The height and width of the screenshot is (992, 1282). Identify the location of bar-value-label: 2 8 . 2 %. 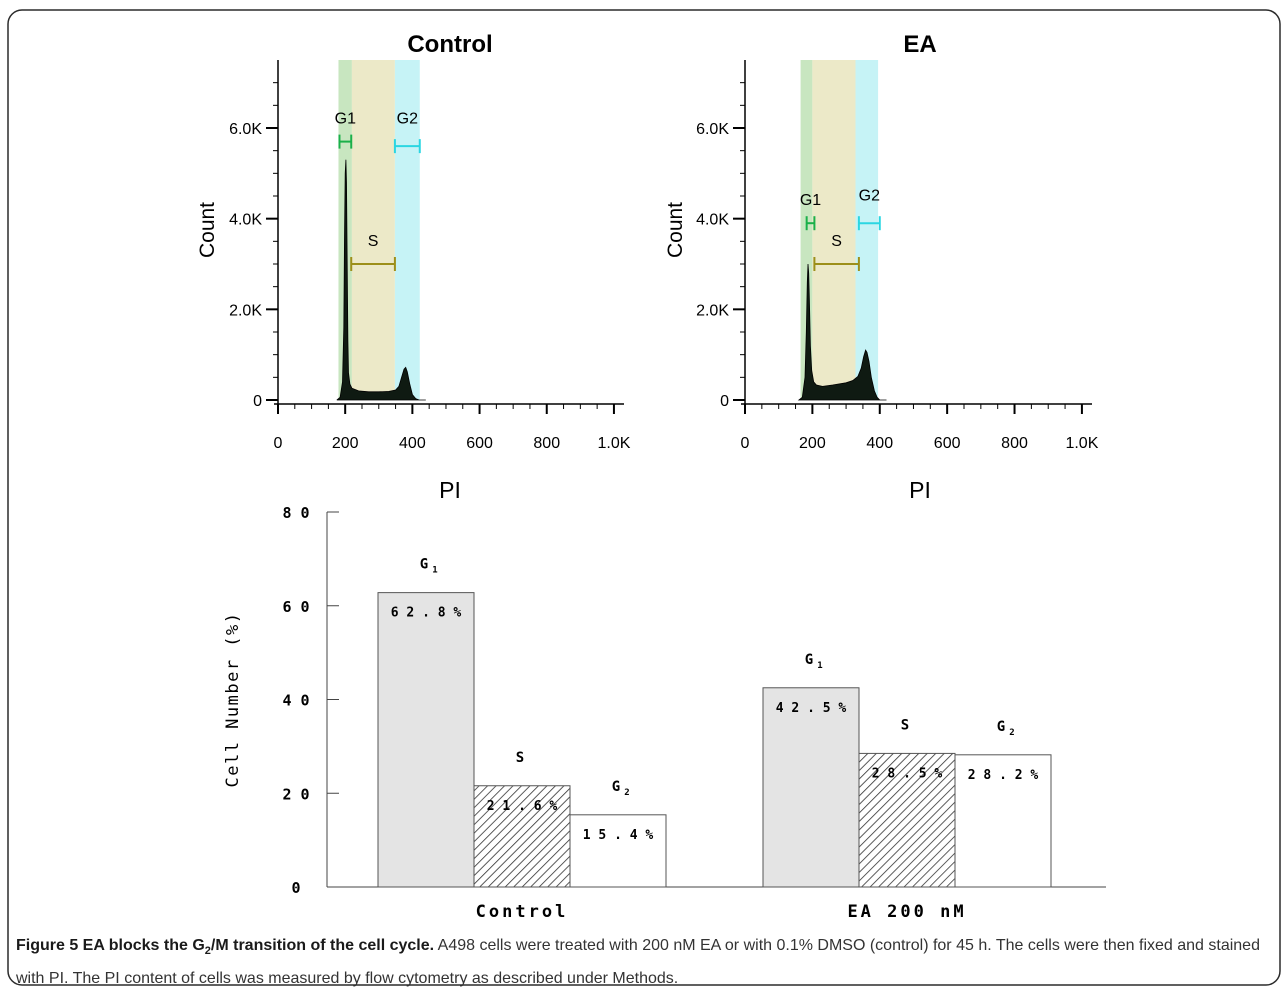
(1003, 775).